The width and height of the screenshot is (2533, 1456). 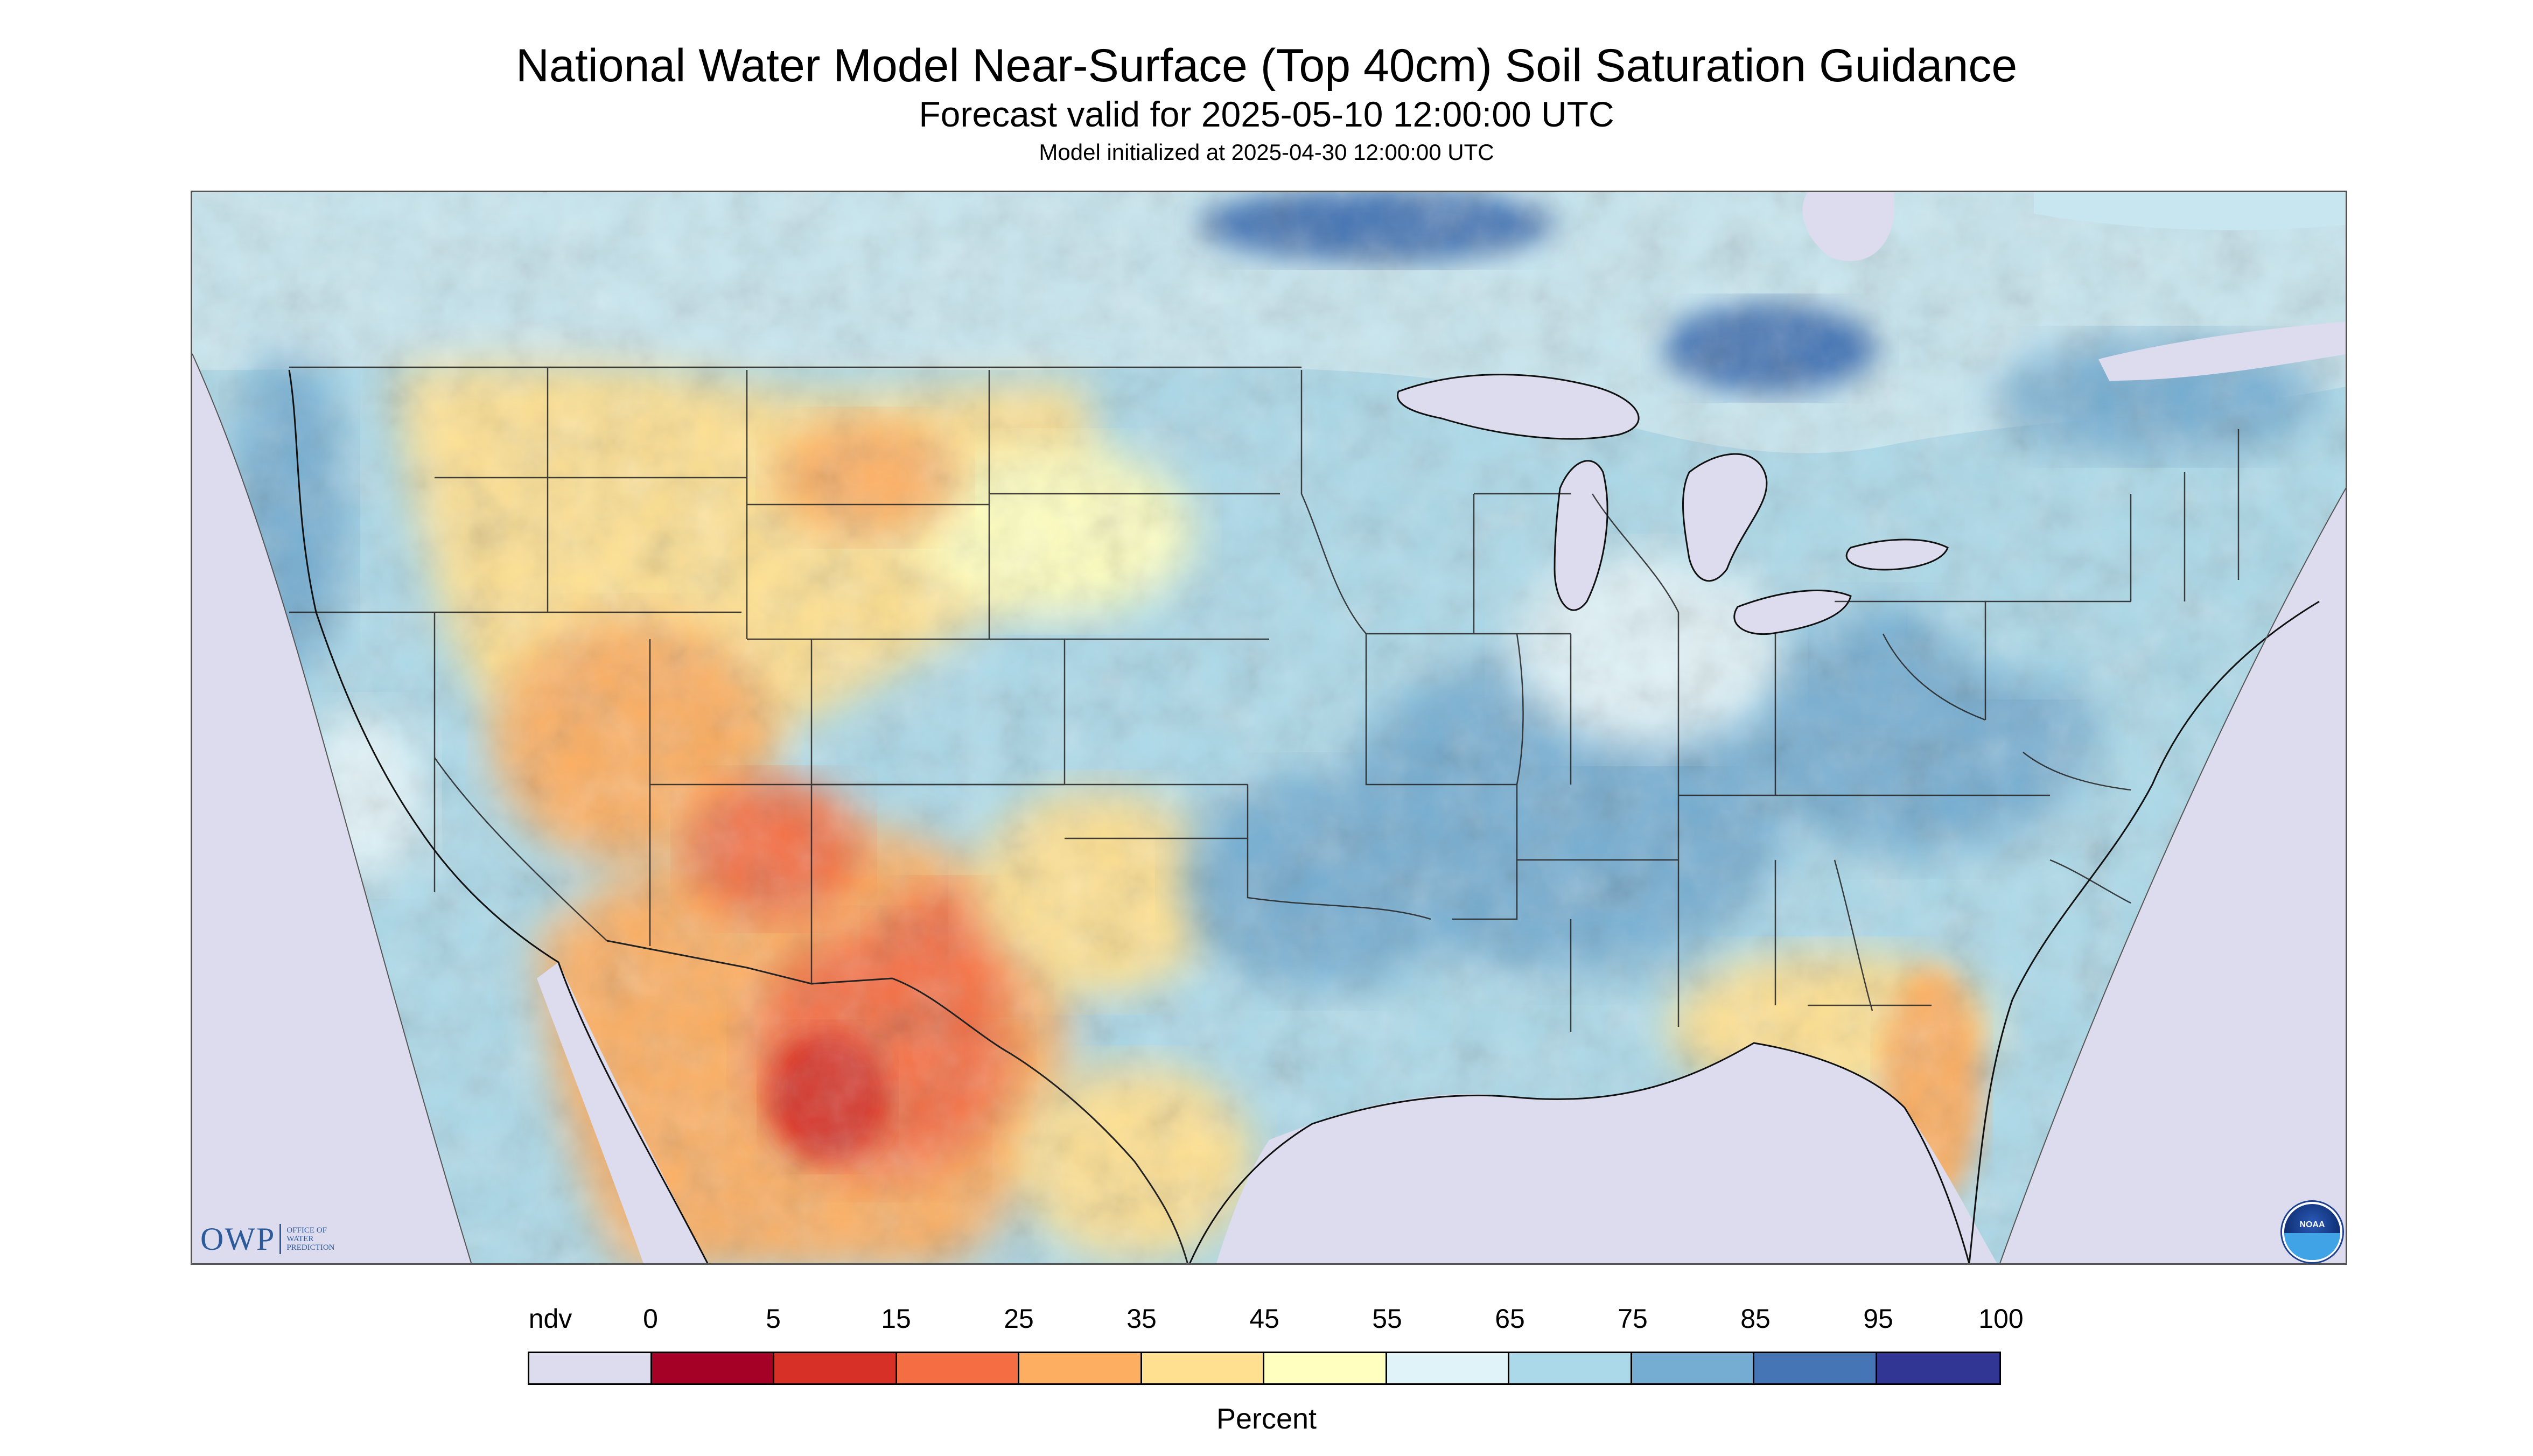 What do you see at coordinates (2312, 1232) in the screenshot?
I see `noaa-logo: NOAA` at bounding box center [2312, 1232].